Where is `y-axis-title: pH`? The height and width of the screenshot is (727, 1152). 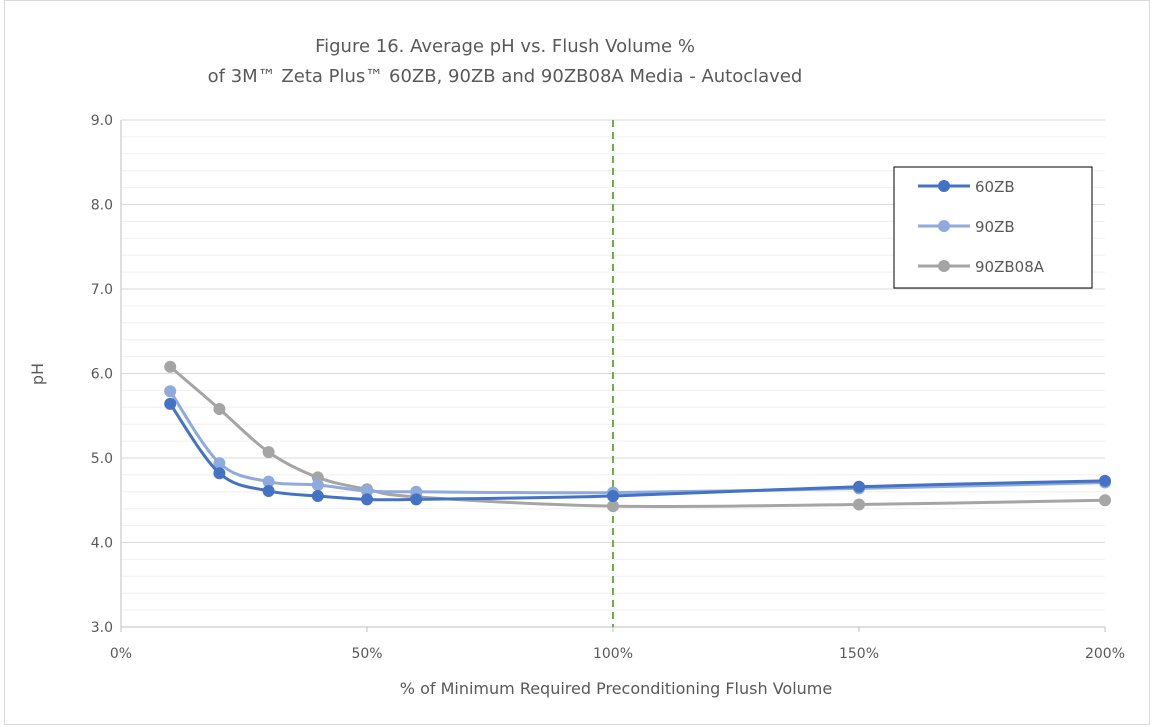
y-axis-title: pH is located at coordinates (37, 374).